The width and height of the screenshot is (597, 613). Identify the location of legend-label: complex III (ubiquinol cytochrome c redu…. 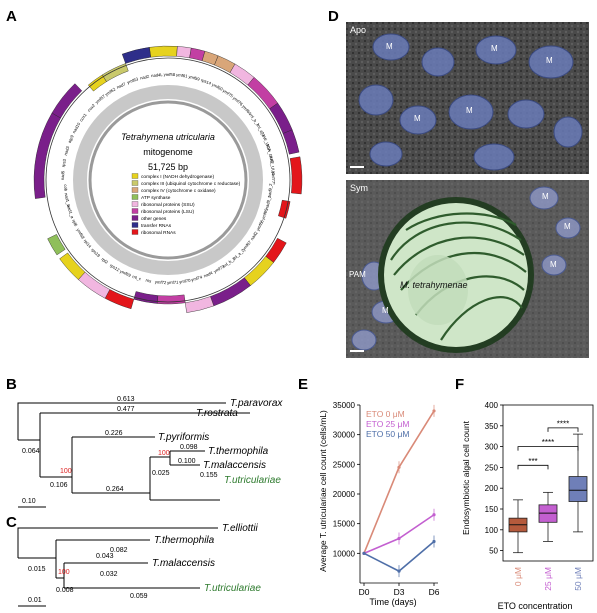
(191, 184).